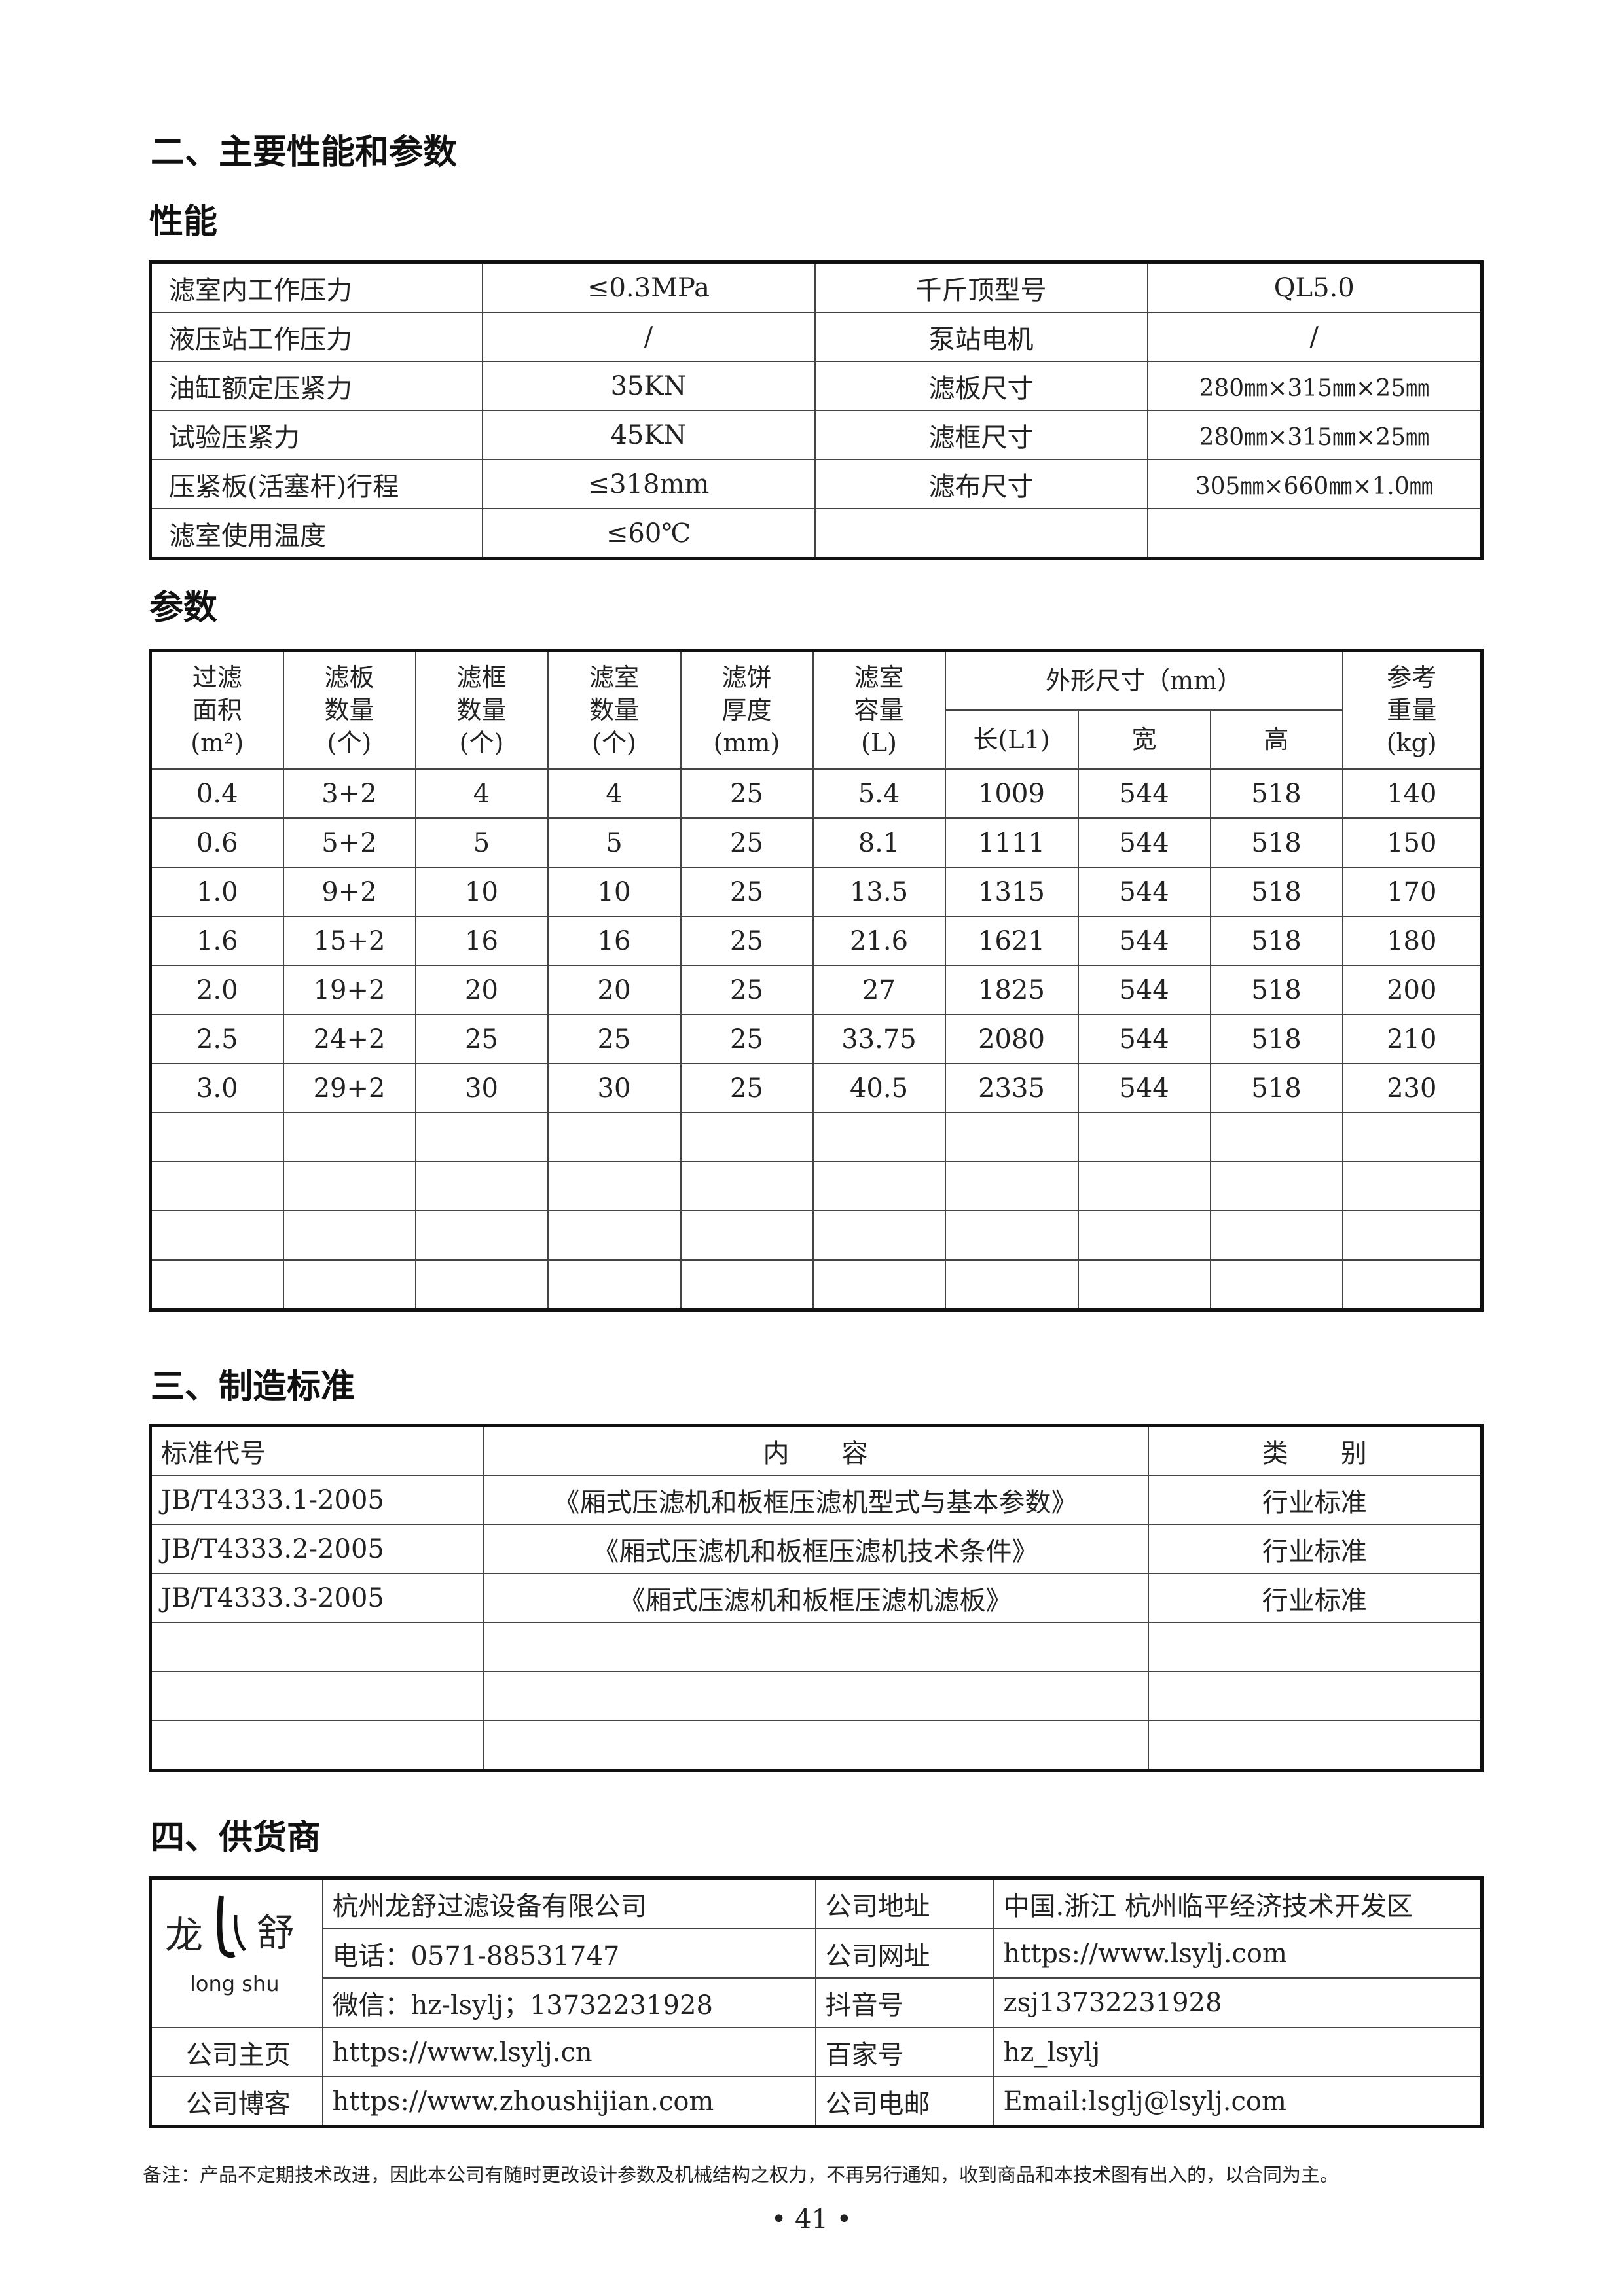 This screenshot has height=2296, width=1623. What do you see at coordinates (816, 1549) in the screenshot?
I see `table-row: JB/T4333.2-2005 《厢式压滤机和板框压滤机技术条件》 行业标准` at bounding box center [816, 1549].